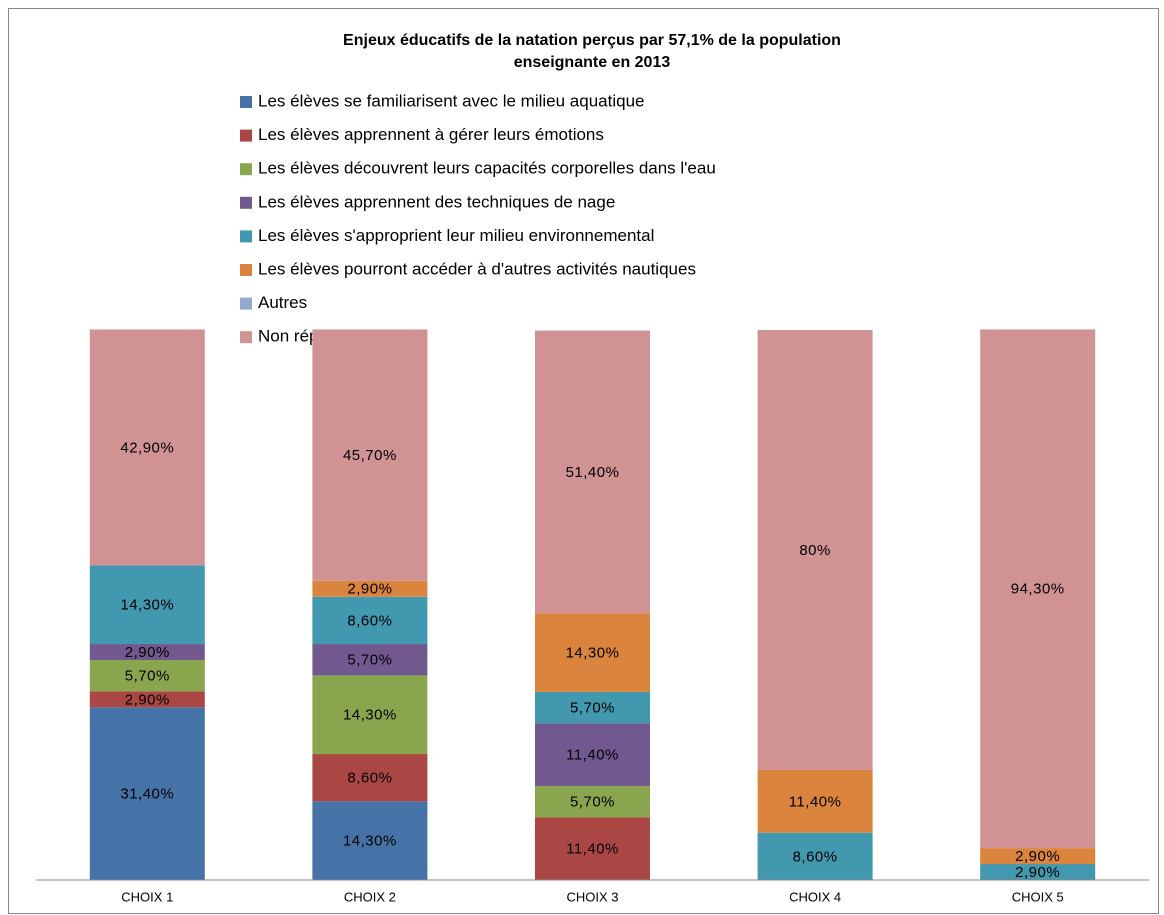  What do you see at coordinates (815, 896) in the screenshot?
I see `x-tick-label: CHOIX 4` at bounding box center [815, 896].